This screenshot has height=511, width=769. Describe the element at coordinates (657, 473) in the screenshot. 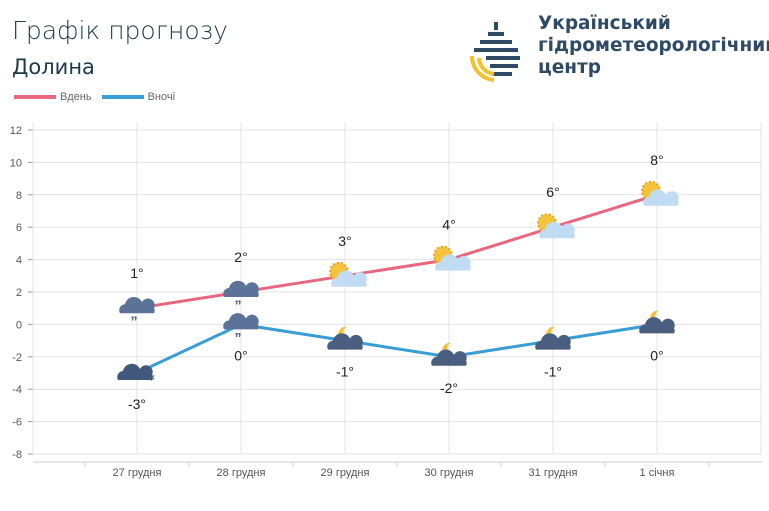

I see `x-tick-label: 1 січня` at that location.